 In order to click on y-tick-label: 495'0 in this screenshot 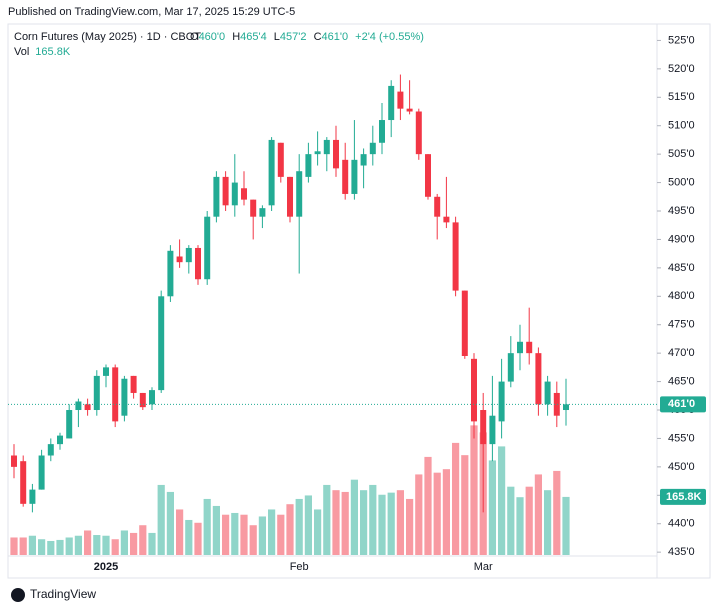, I will do `click(681, 211)`.